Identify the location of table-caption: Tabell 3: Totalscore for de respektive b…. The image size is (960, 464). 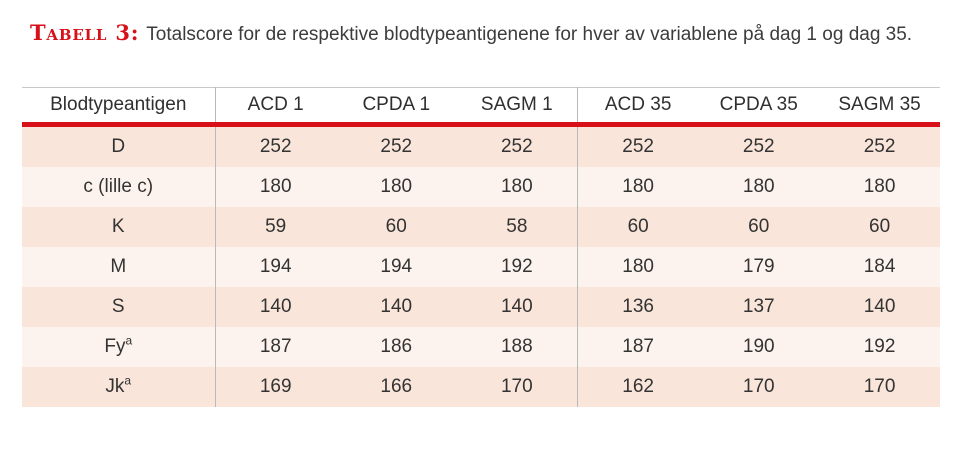
(480, 25).